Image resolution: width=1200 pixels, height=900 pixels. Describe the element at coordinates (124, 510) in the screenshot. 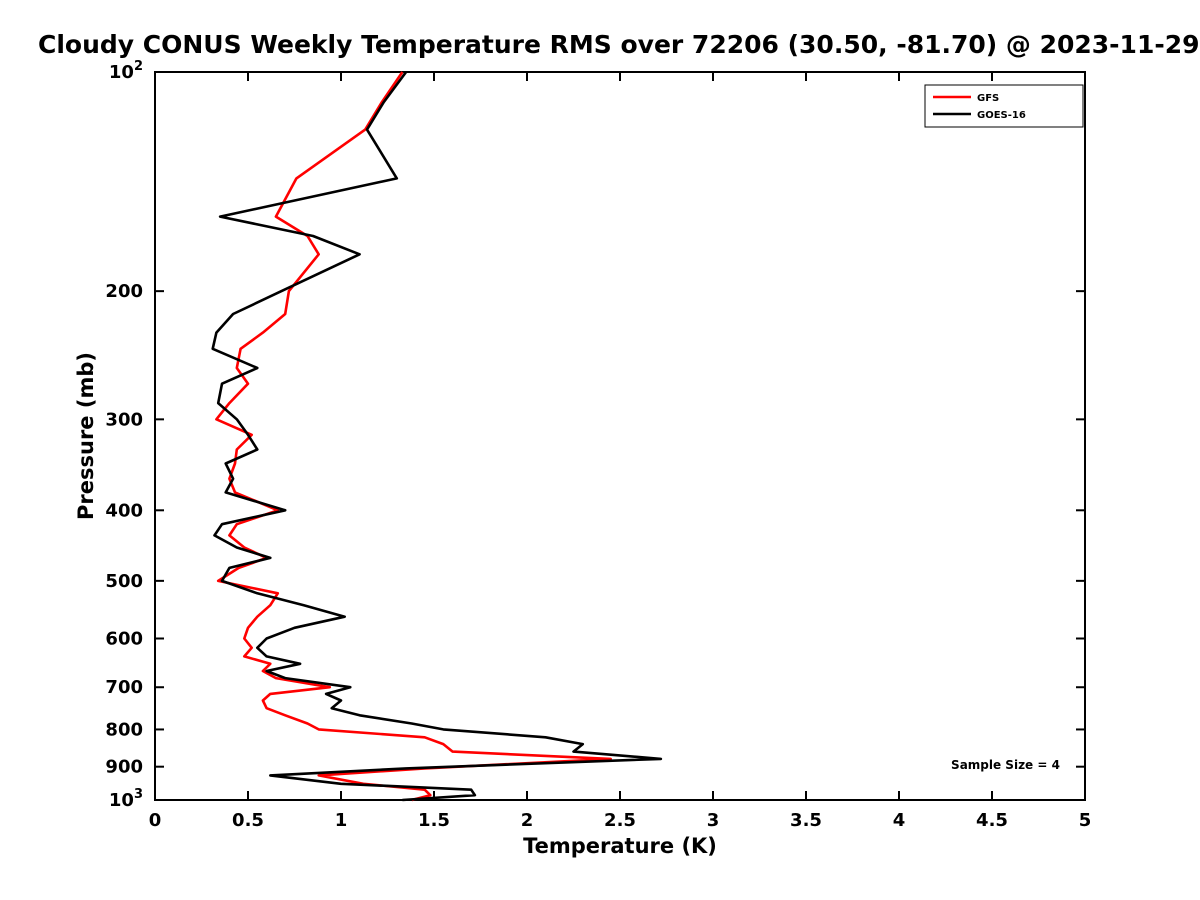

I see `y-tick-label: 400` at that location.